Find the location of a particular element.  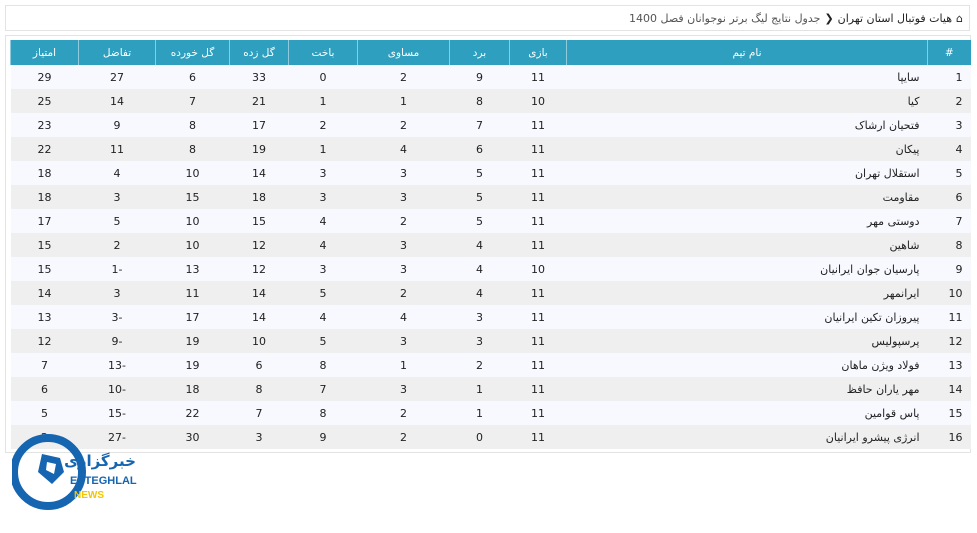

column-header: باخت is located at coordinates (323, 52).